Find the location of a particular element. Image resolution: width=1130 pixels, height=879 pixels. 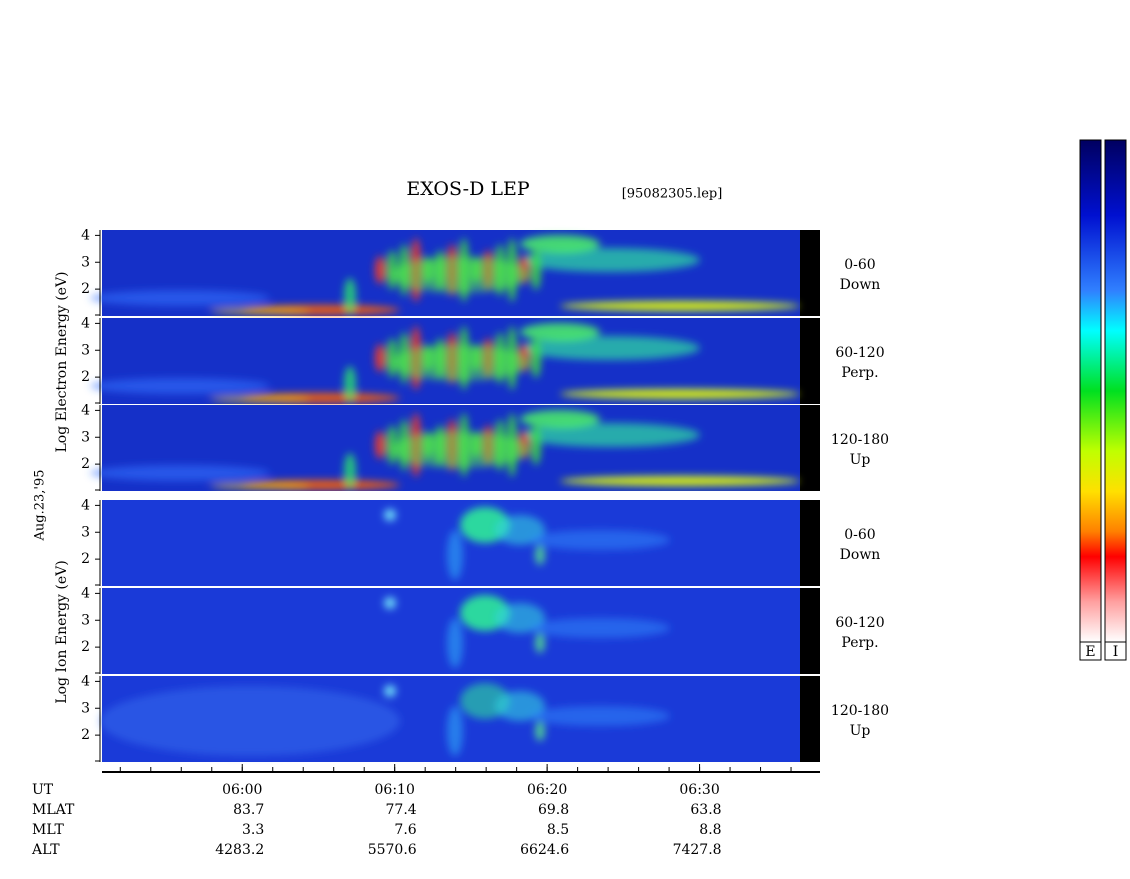

channel-direction: Perp. is located at coordinates (859, 643).